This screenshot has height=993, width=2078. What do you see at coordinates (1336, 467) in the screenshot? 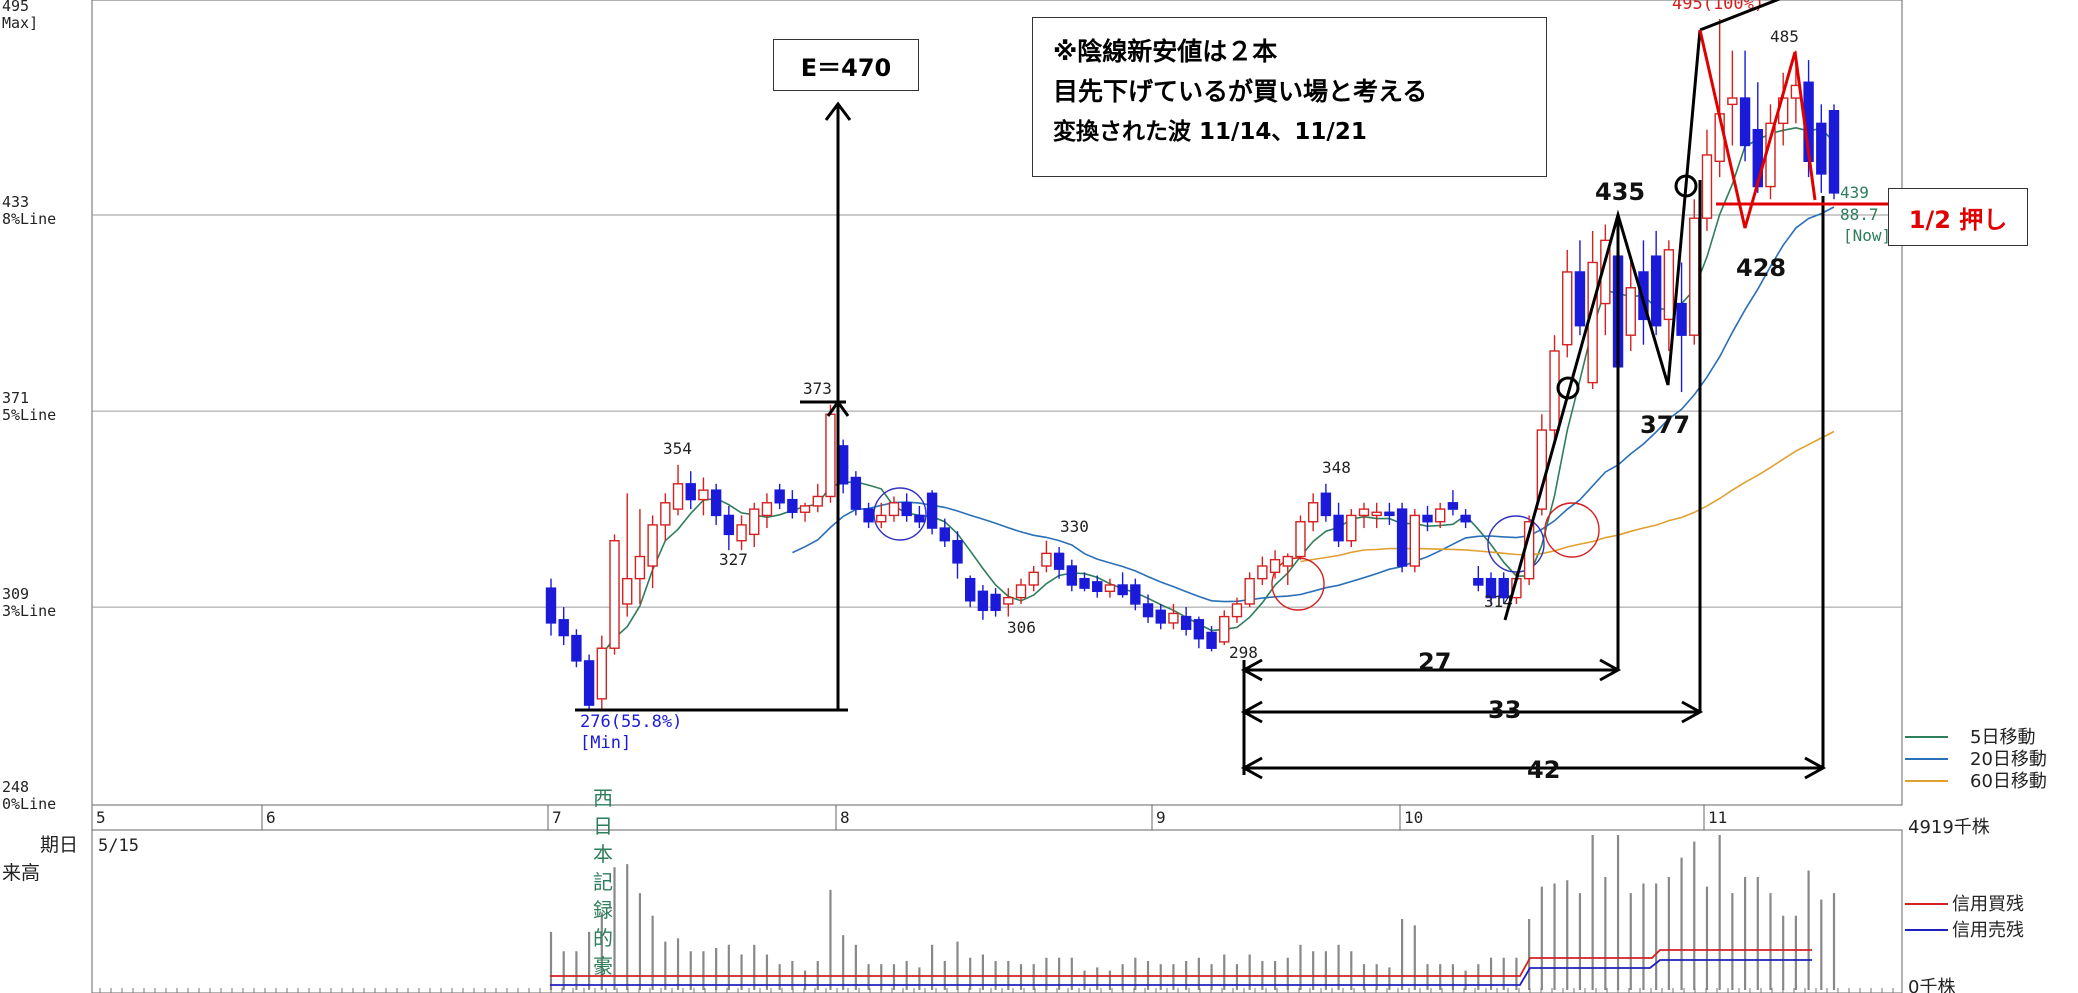
I see `high-low-label: 348` at bounding box center [1336, 467].